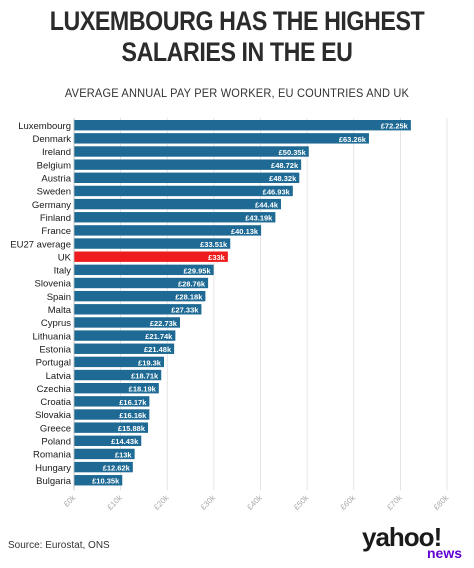  I want to click on data-label: £50.35k, so click(293, 152).